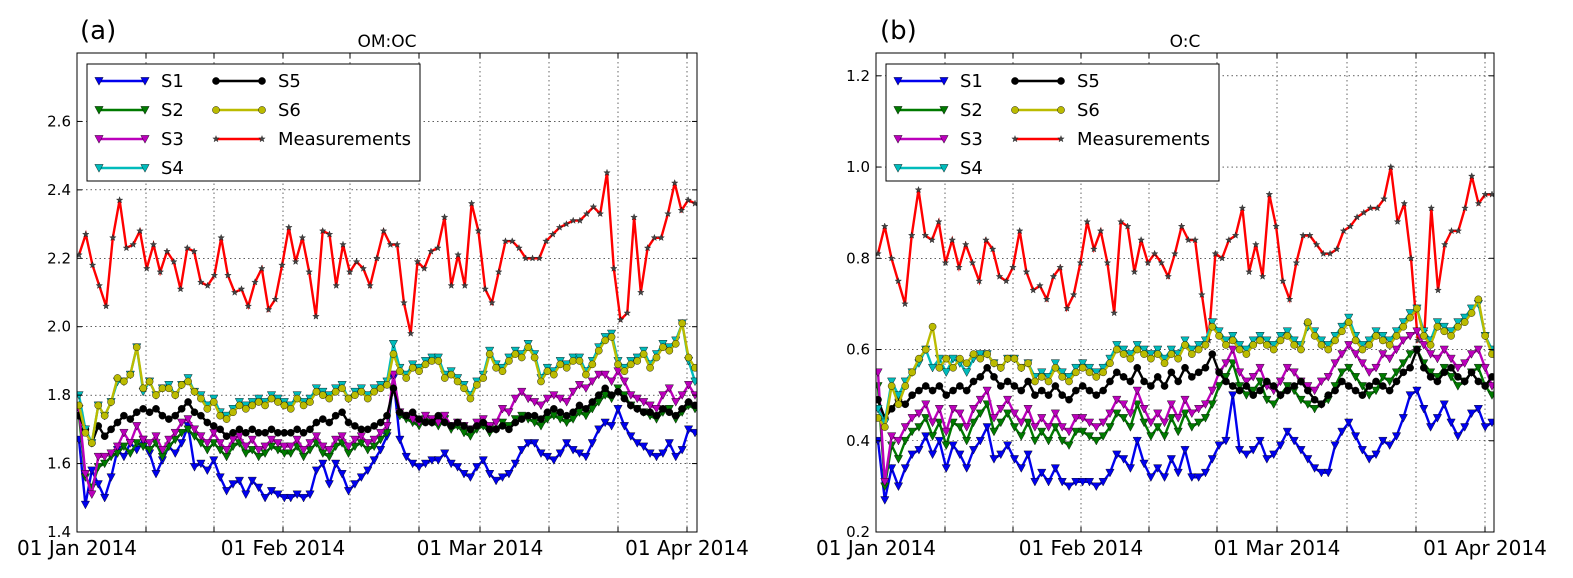  What do you see at coordinates (898, 31) in the screenshot?
I see `panel-label: (b)` at bounding box center [898, 31].